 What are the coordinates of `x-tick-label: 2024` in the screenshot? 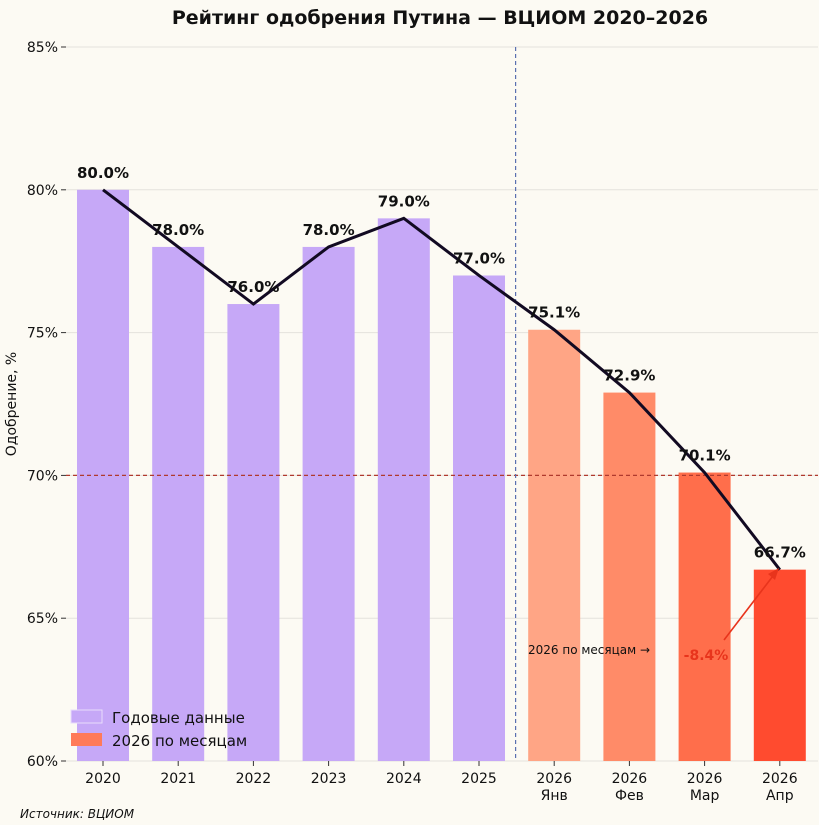 It's located at (404, 779).